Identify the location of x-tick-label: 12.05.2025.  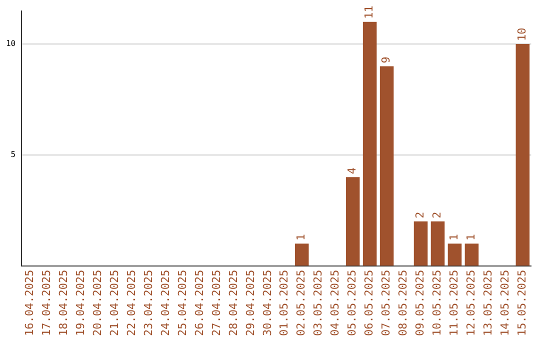
(471, 303).